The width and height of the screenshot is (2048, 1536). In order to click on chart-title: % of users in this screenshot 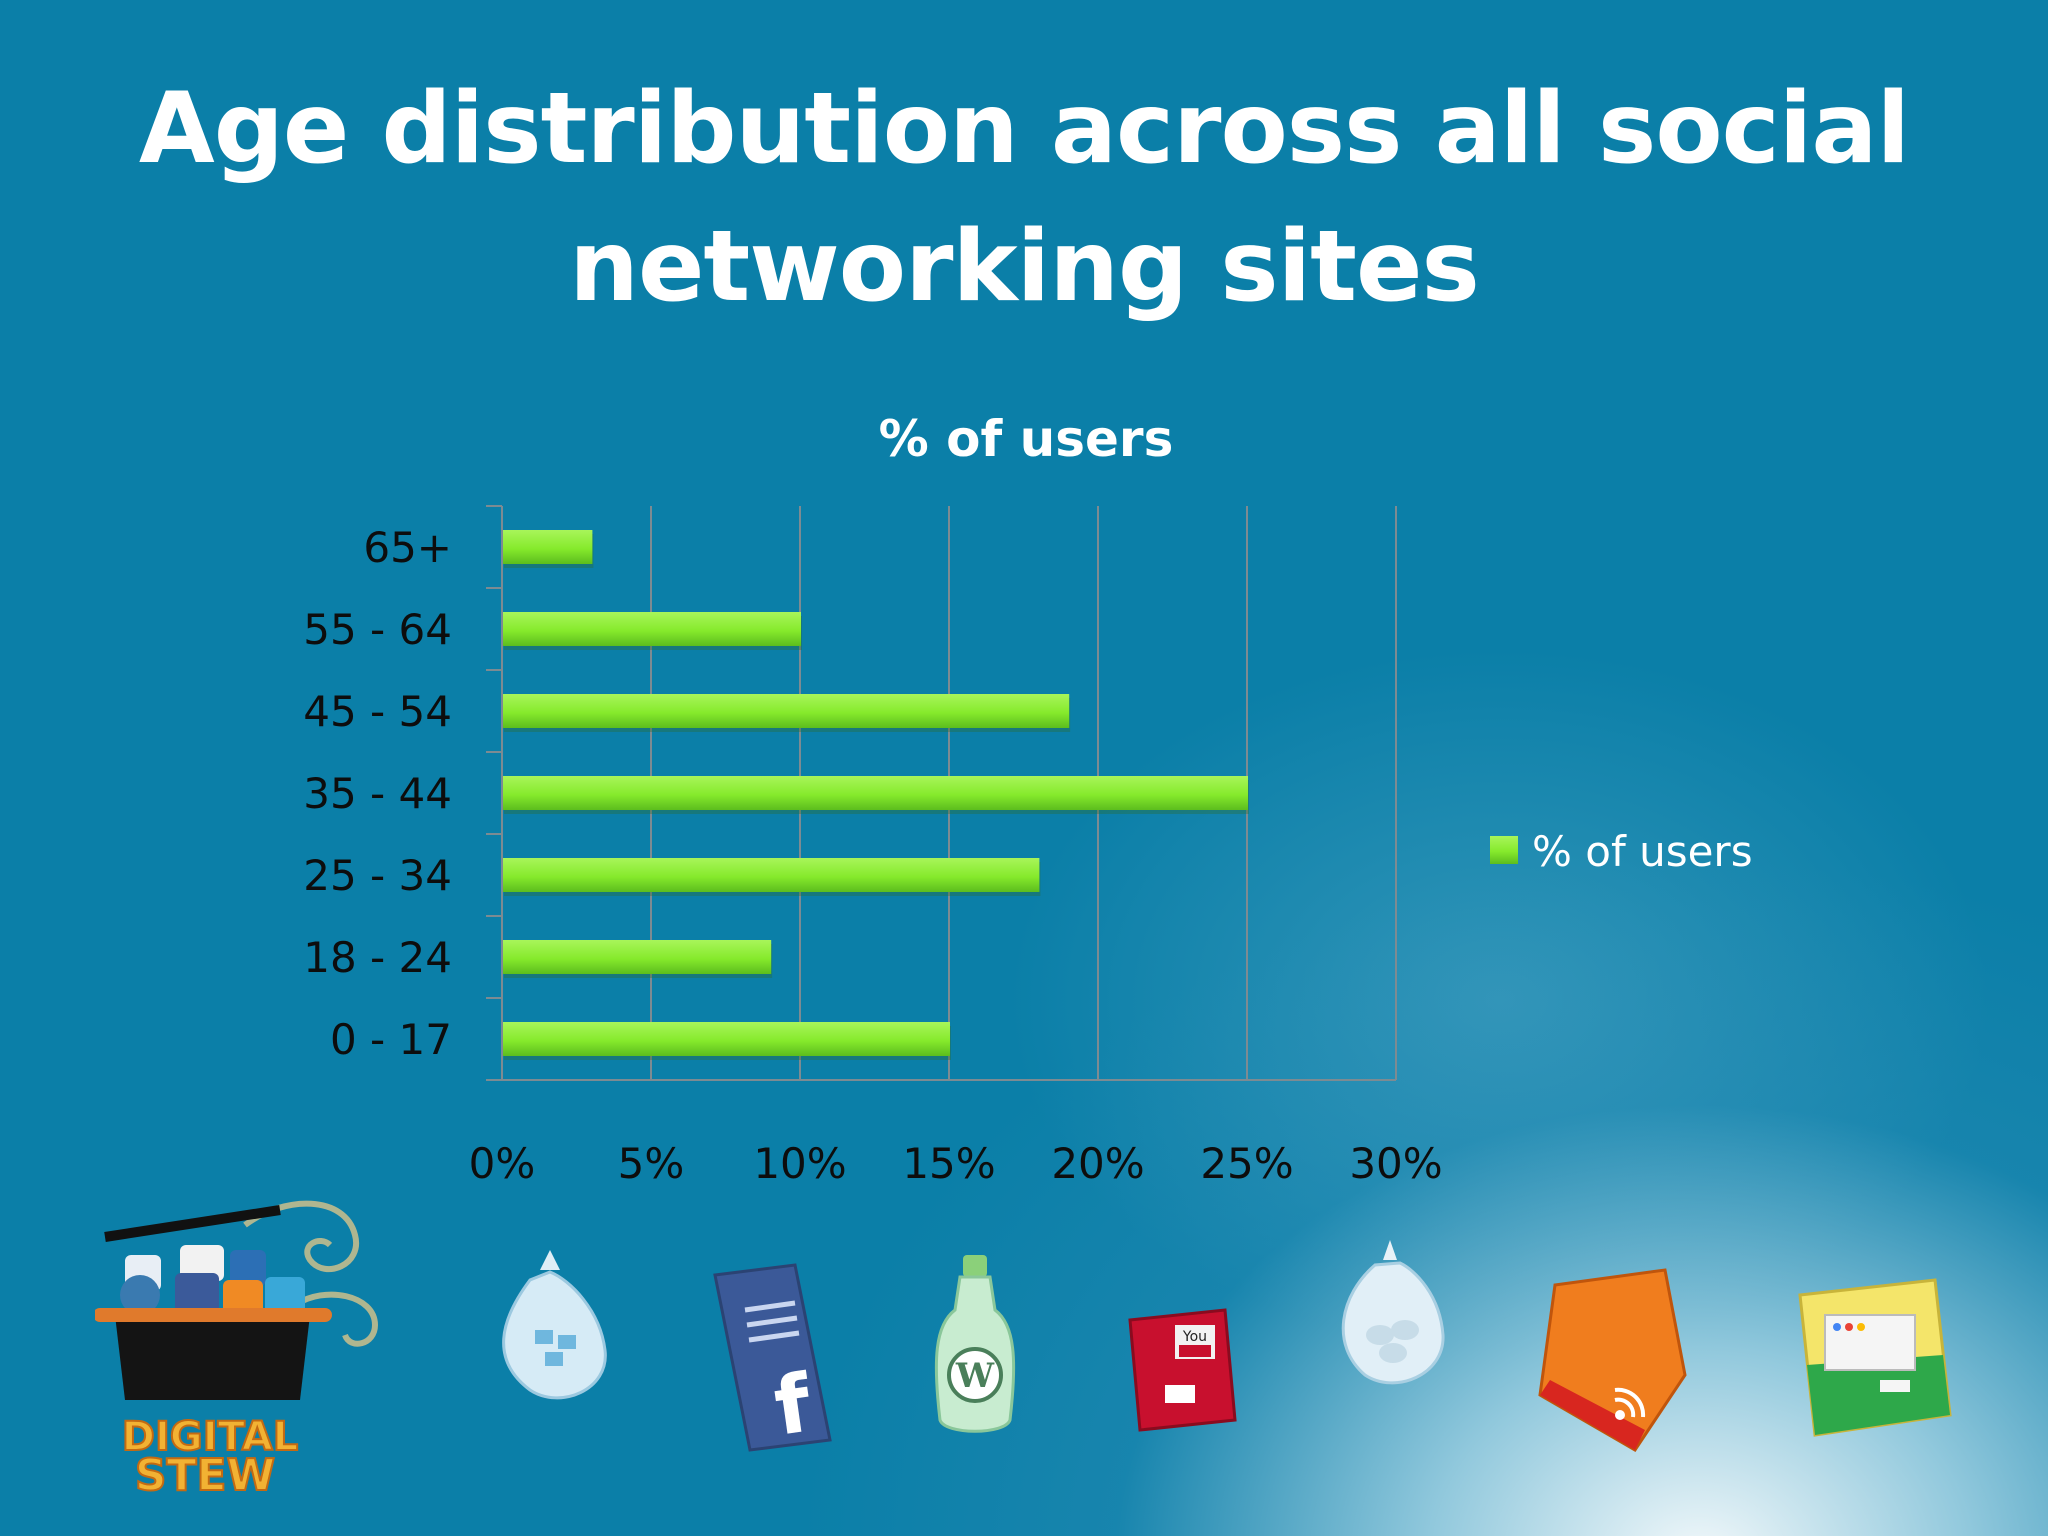, I will do `click(1026, 439)`.